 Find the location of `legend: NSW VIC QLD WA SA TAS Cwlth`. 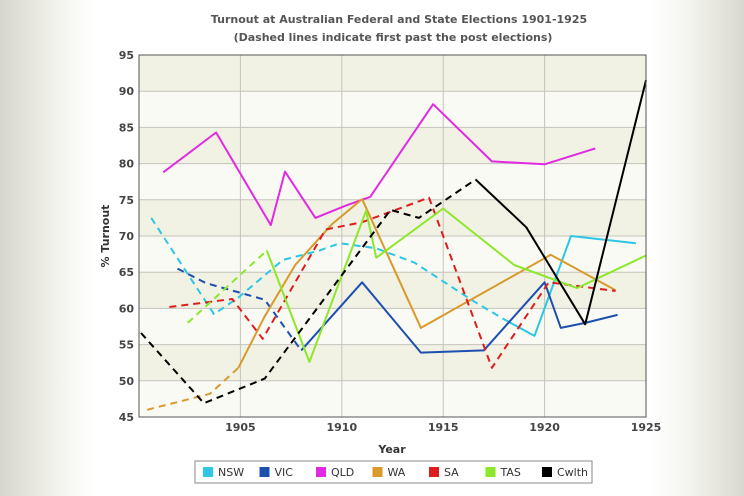

legend: NSW VIC QLD WA SA TAS Cwlth is located at coordinates (393, 472).